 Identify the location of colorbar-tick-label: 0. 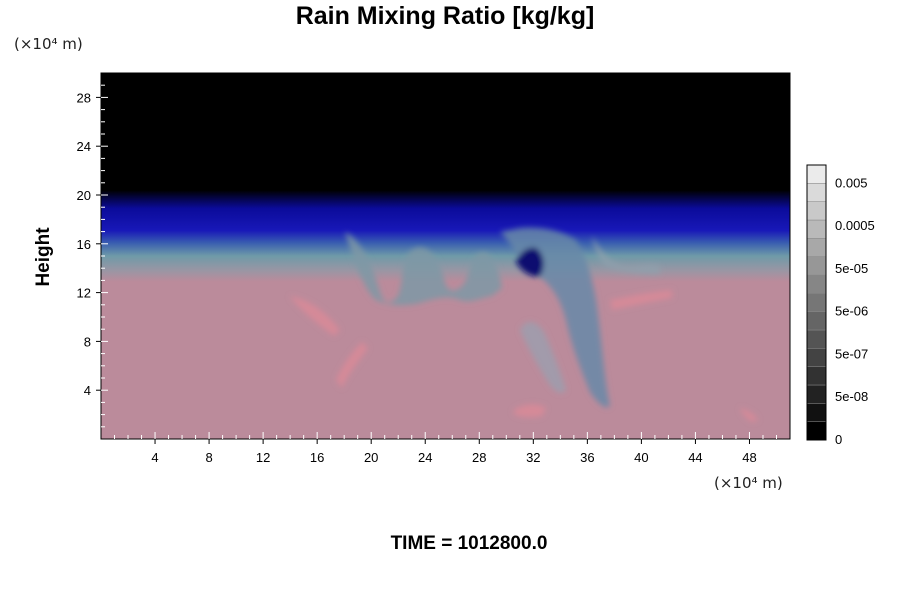
(838, 439).